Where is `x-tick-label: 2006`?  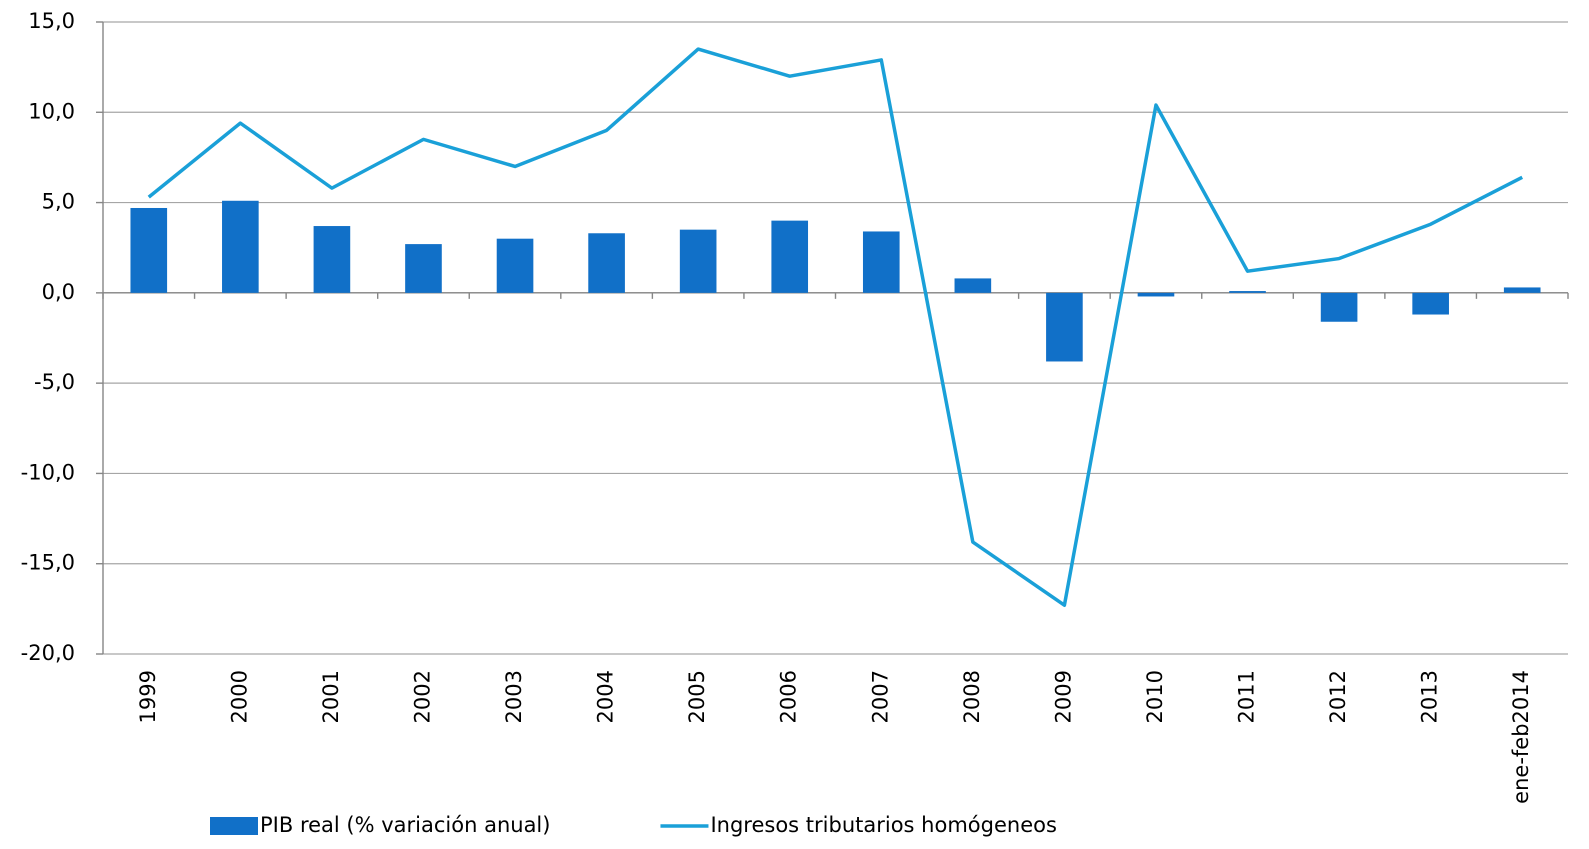
x-tick-label: 2006 is located at coordinates (789, 696).